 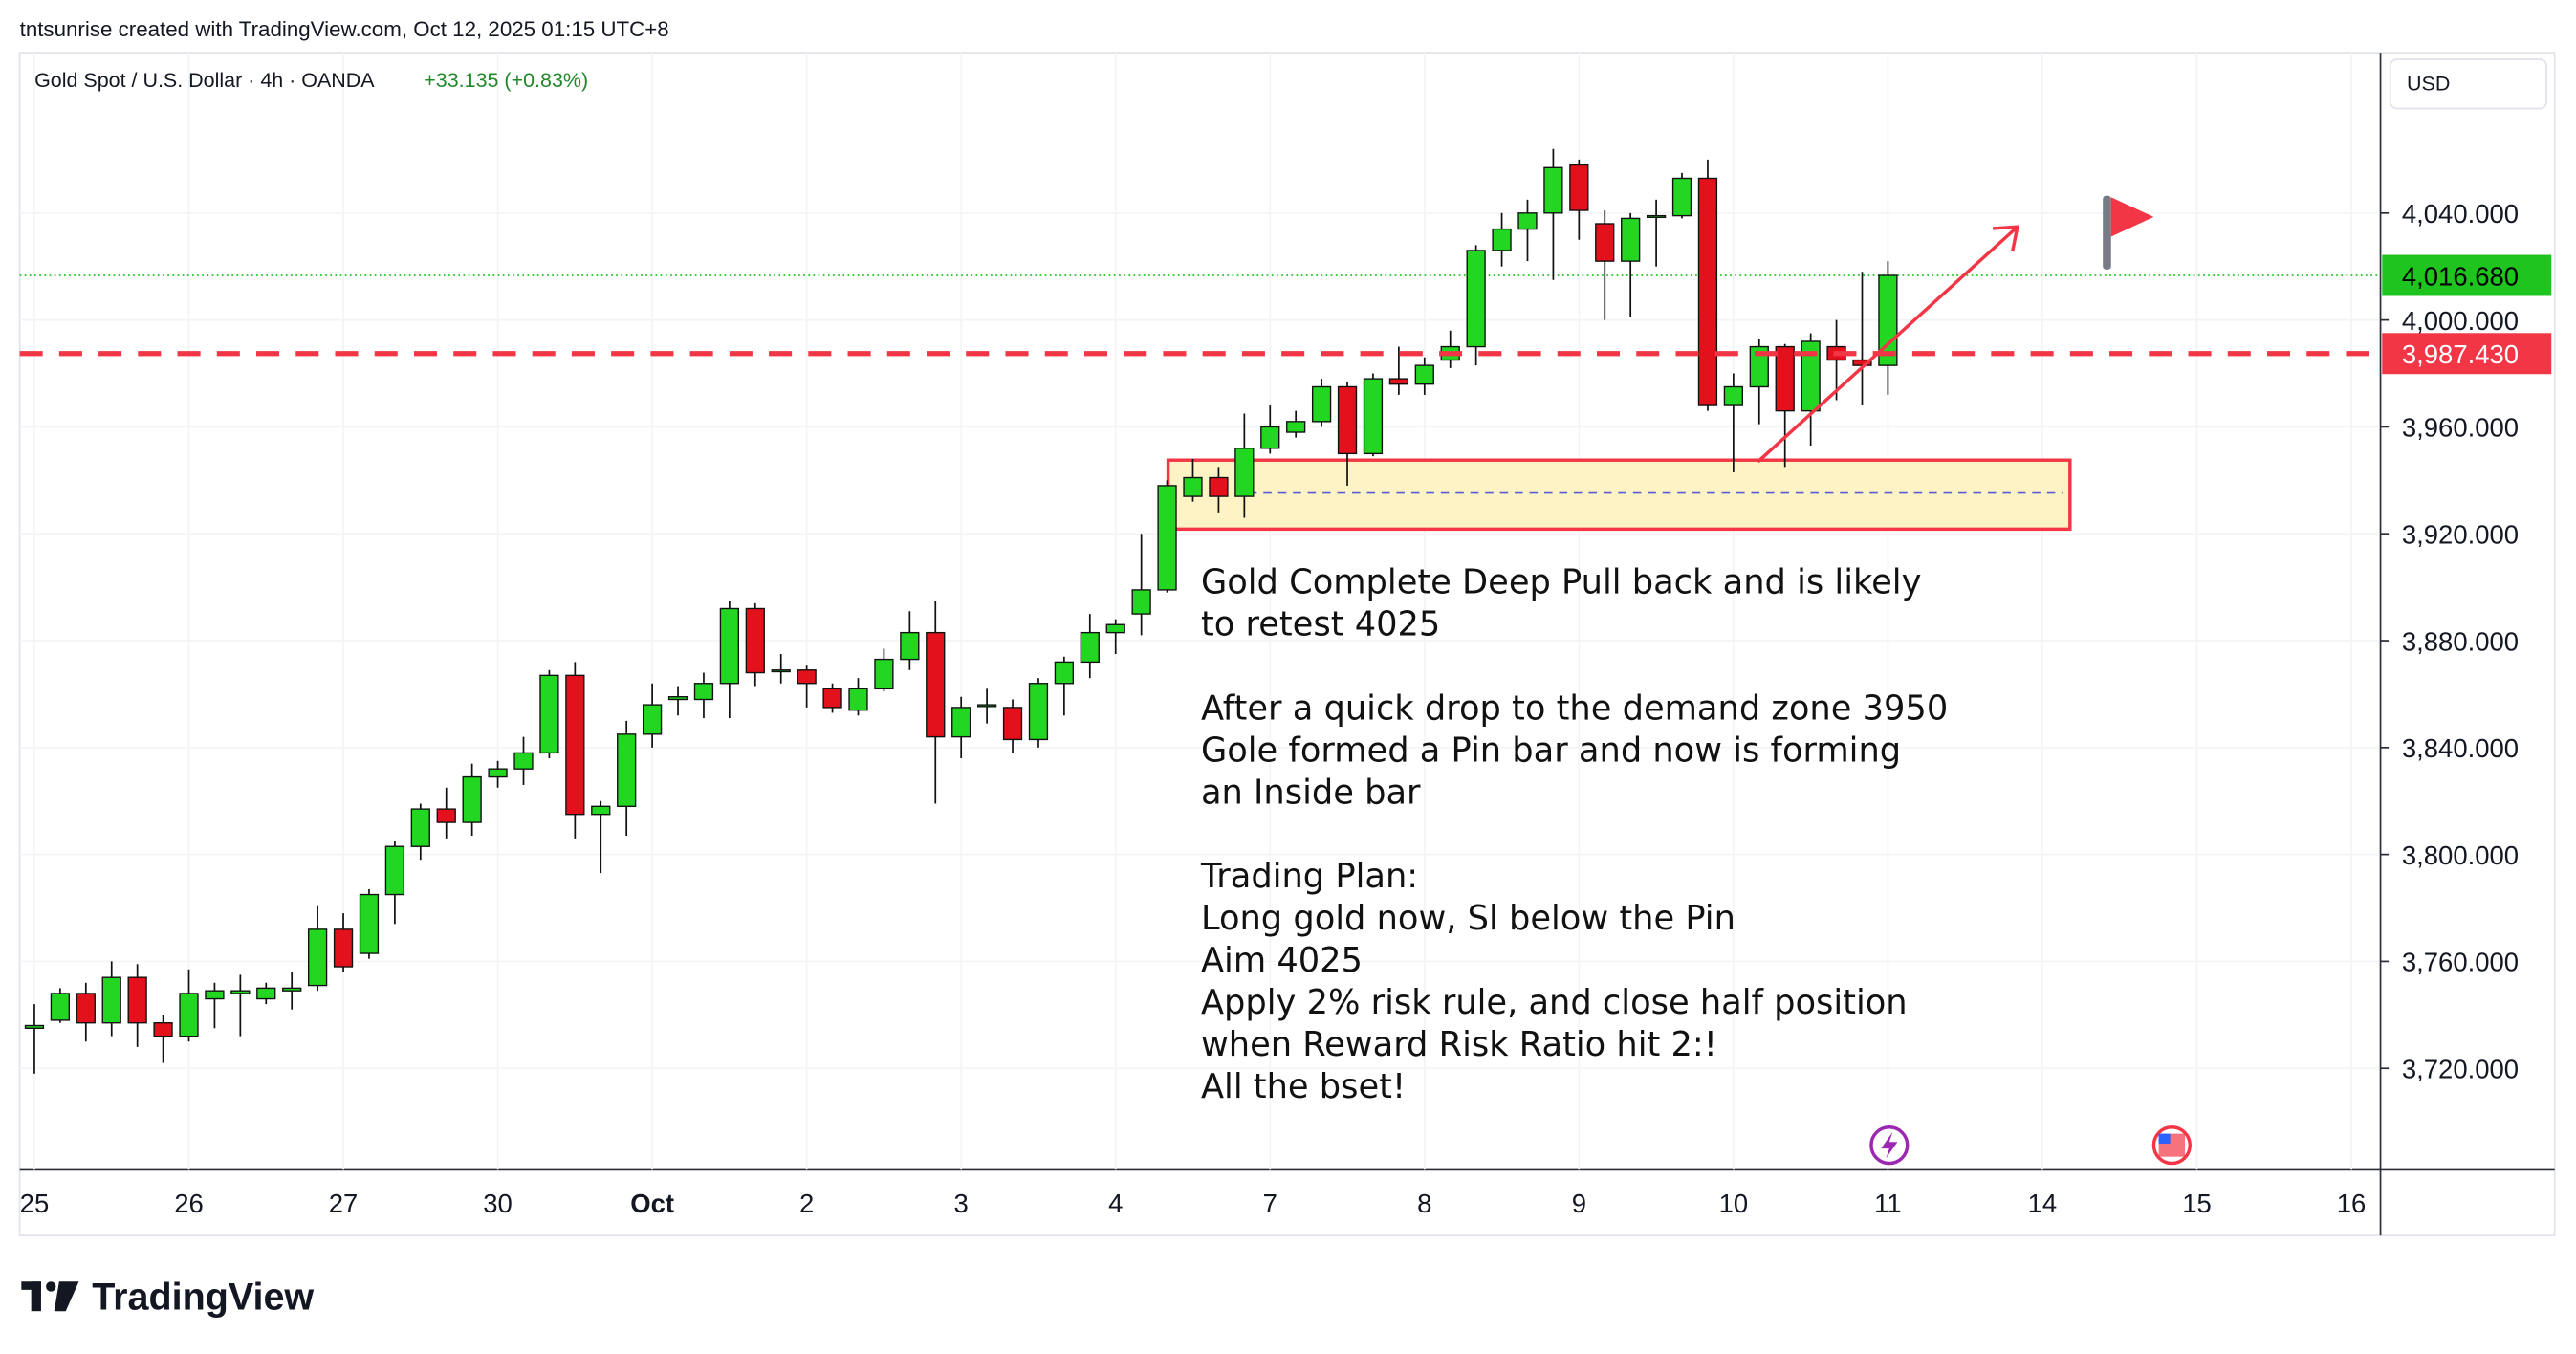 What do you see at coordinates (806, 1204) in the screenshot?
I see `x-tick-label: 2` at bounding box center [806, 1204].